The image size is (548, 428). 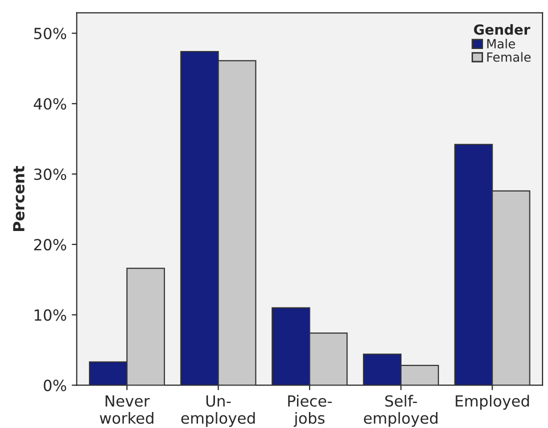 I want to click on x-tick-label: Never worked, so click(x=127, y=409).